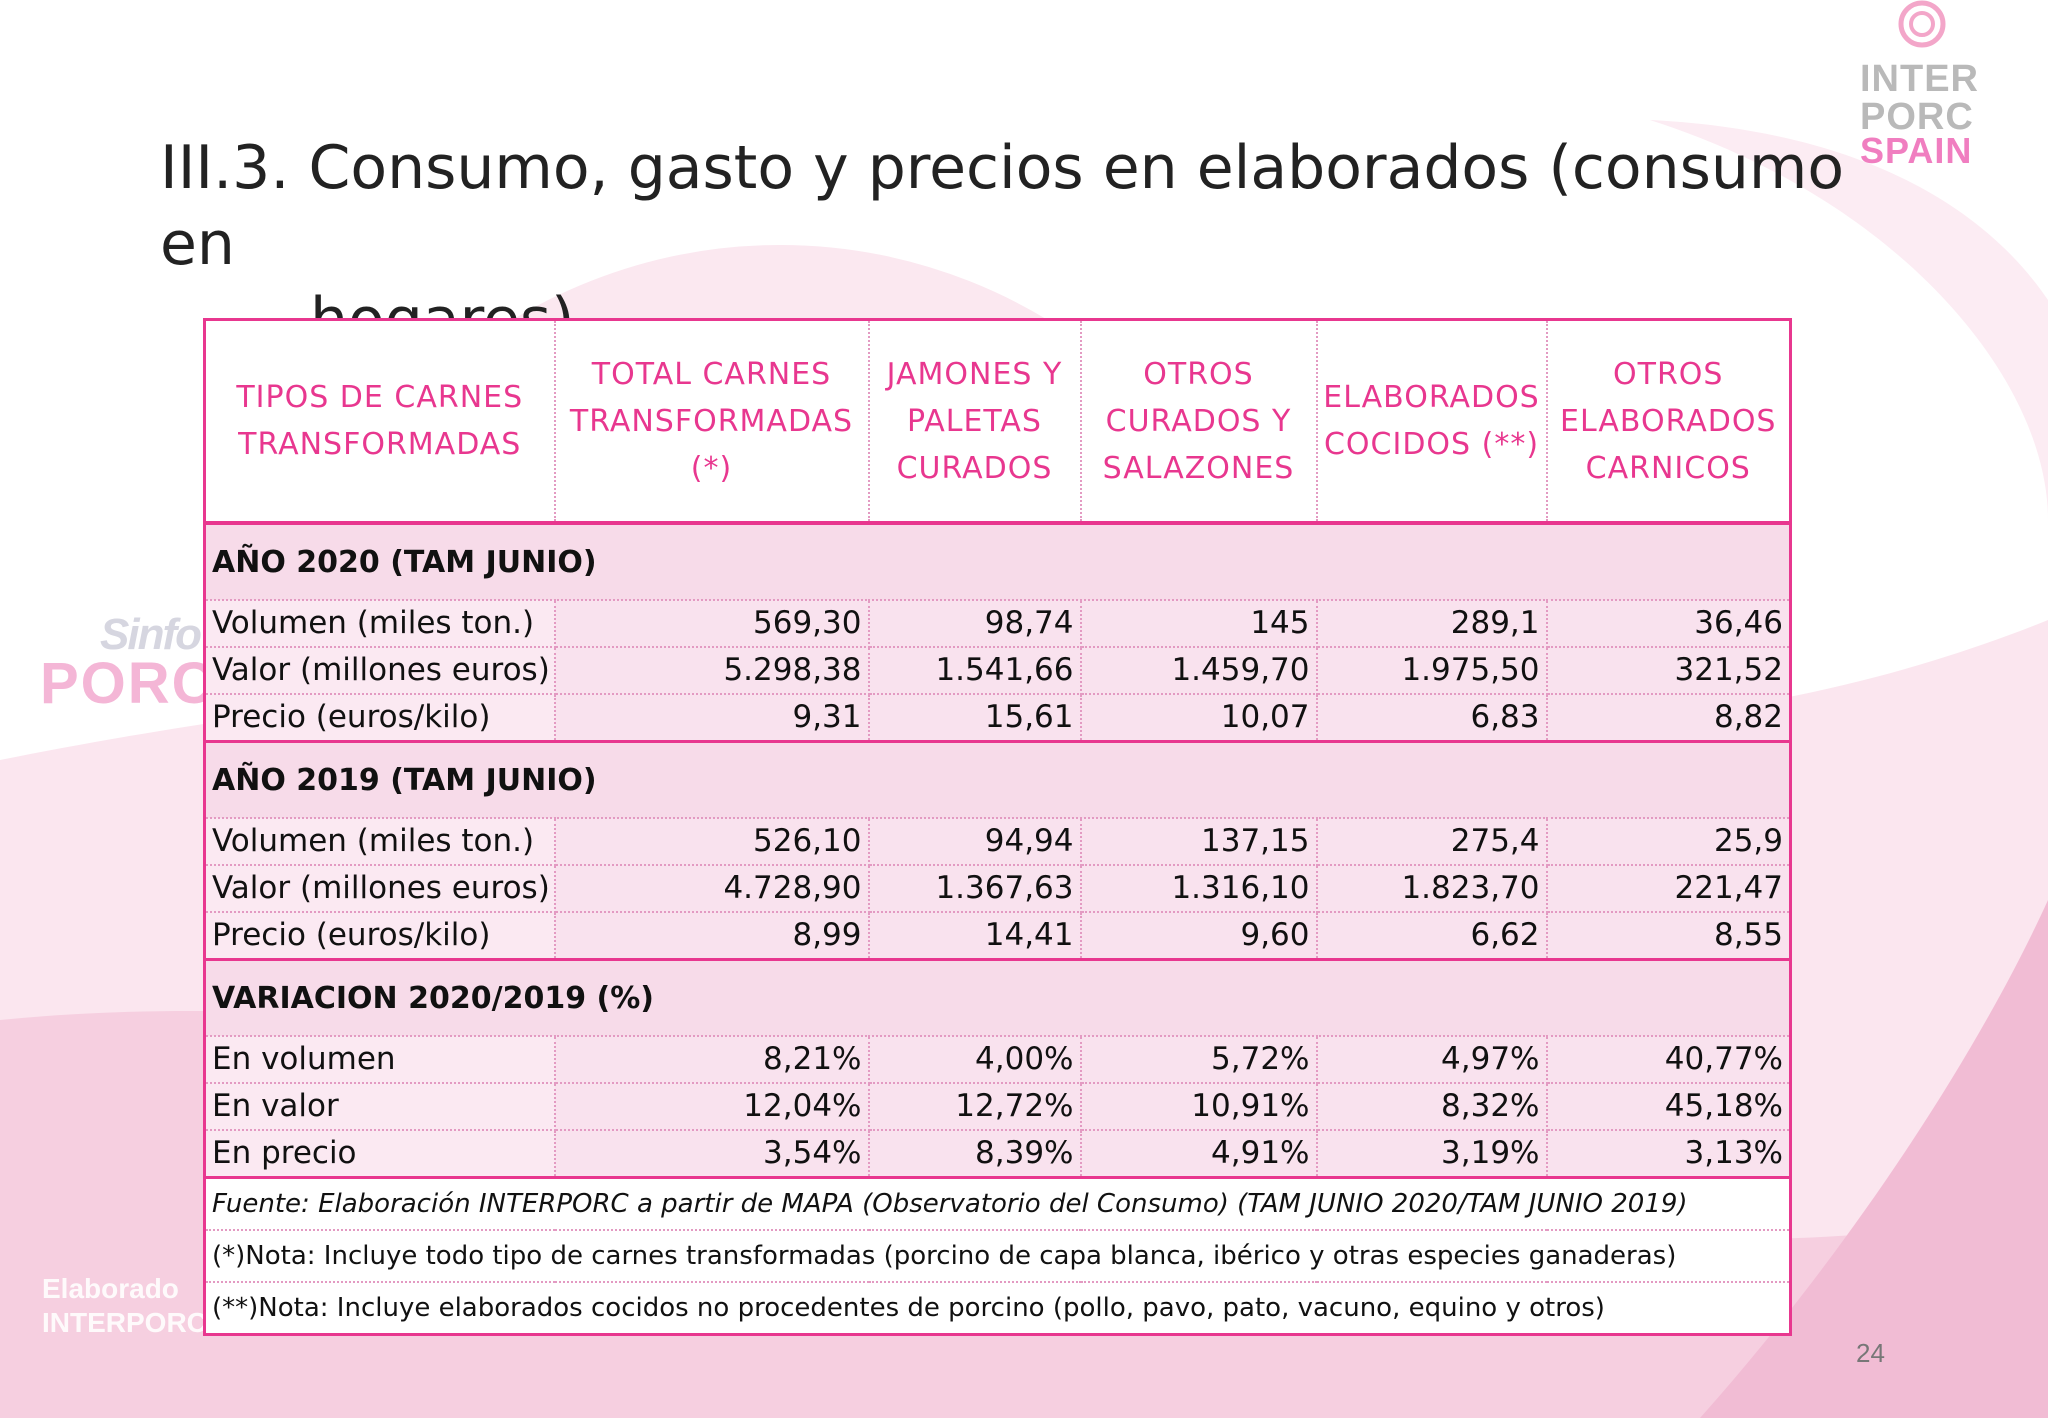 This screenshot has width=2048, height=1418. What do you see at coordinates (380, 1060) in the screenshot?
I see `row-label: En volumen` at bounding box center [380, 1060].